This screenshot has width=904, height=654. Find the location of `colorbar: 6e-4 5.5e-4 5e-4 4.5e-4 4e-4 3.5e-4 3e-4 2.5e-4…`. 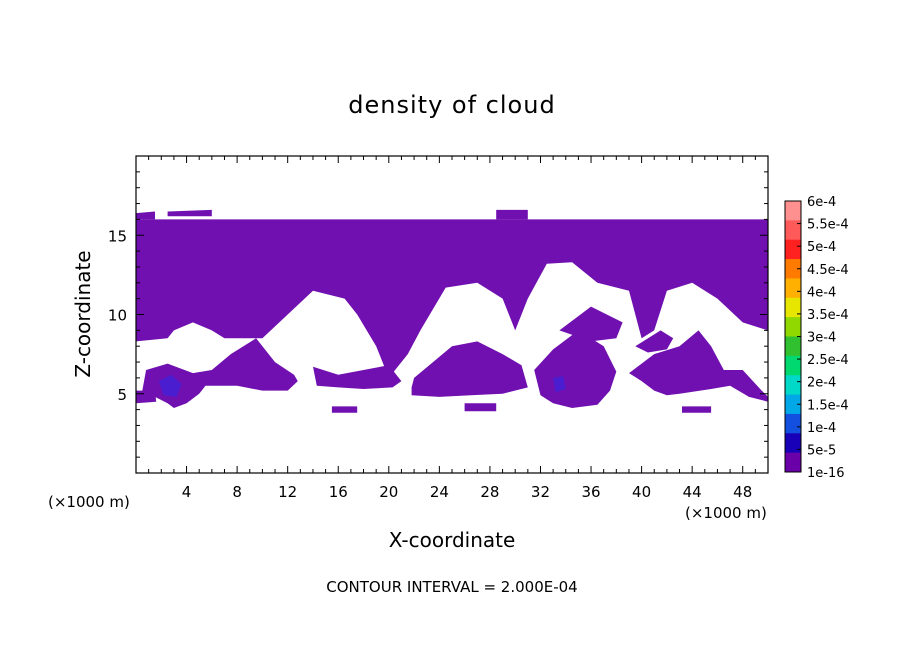

colorbar: 6e-4 5.5e-4 5e-4 4.5e-4 4e-4 3.5e-4 3e-4 2.5e-4… is located at coordinates (816, 338).